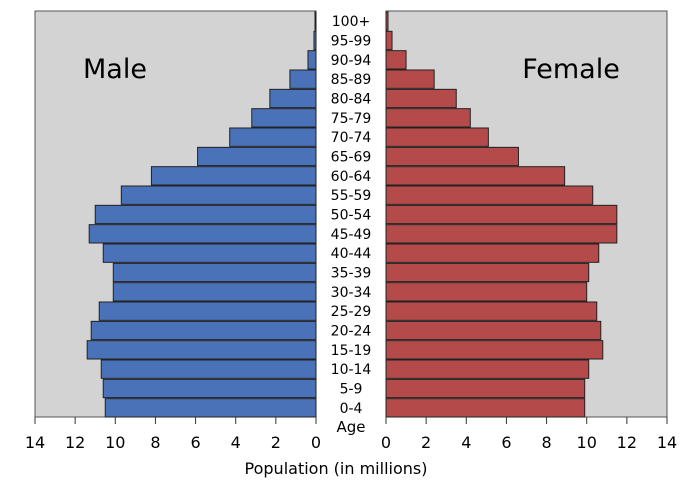  I want to click on age-label: 35-39, so click(351, 274).